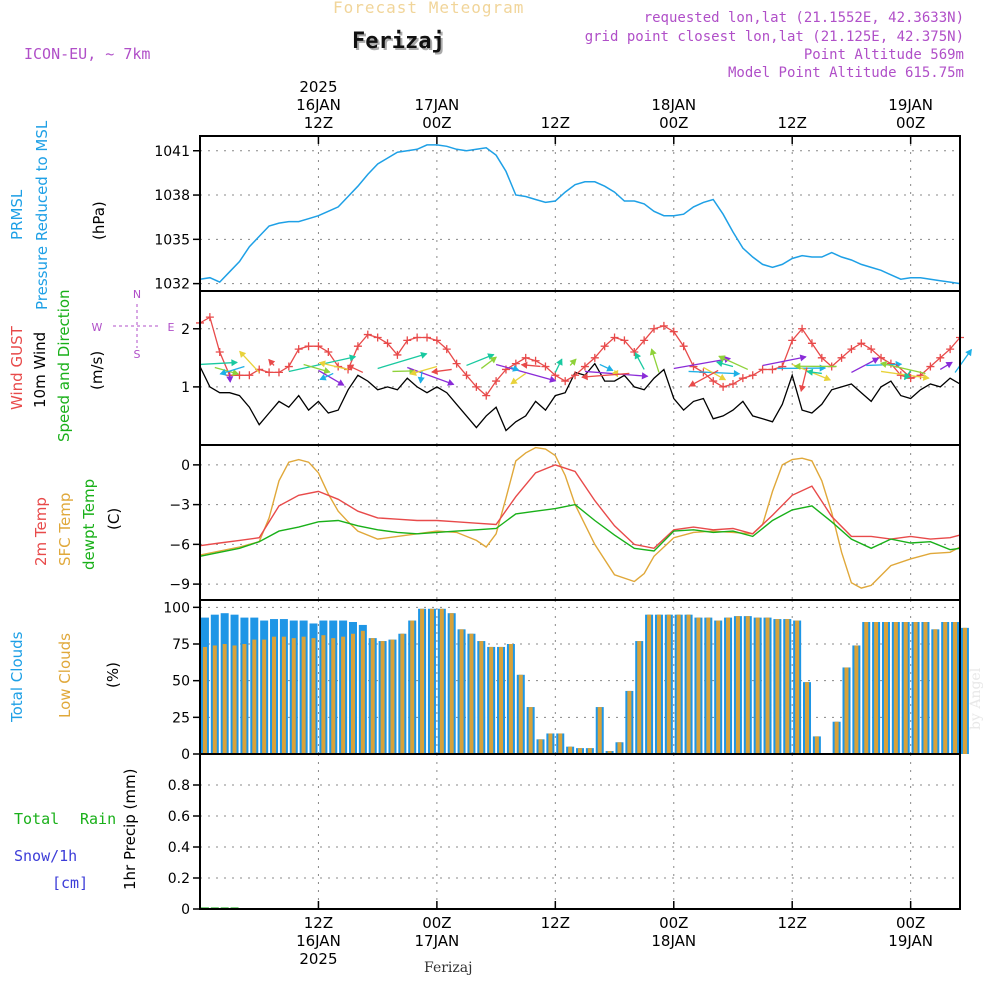  What do you see at coordinates (179, 786) in the screenshot?
I see `y-tick-label: 0.8` at bounding box center [179, 786].